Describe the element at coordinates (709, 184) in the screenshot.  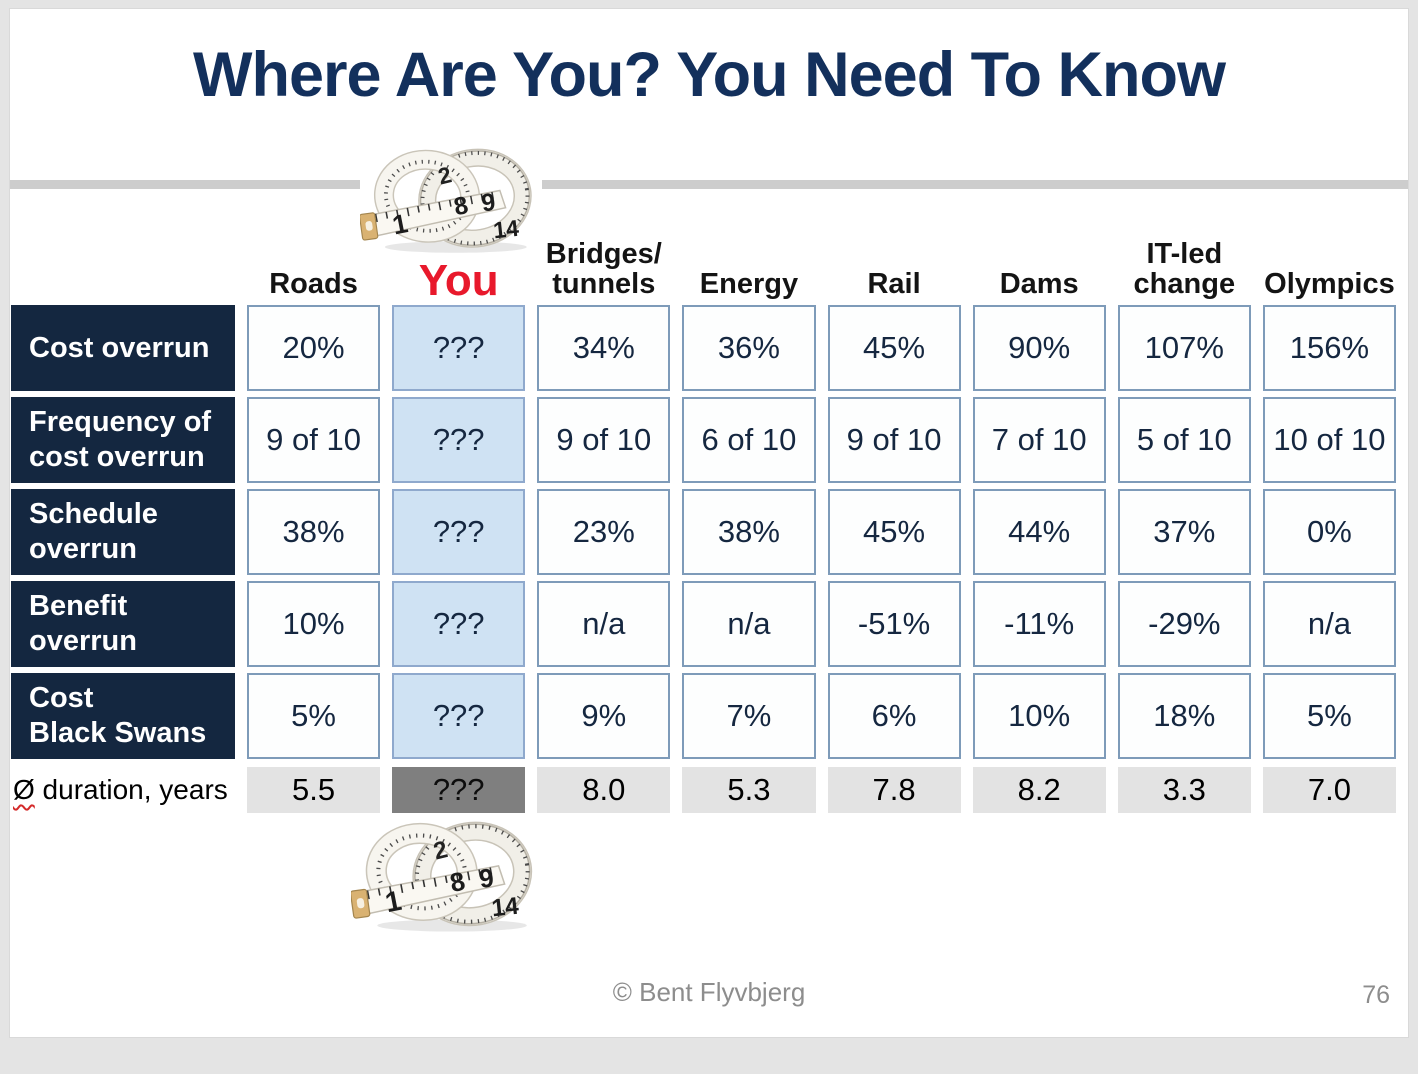
I see `divider-line` at that location.